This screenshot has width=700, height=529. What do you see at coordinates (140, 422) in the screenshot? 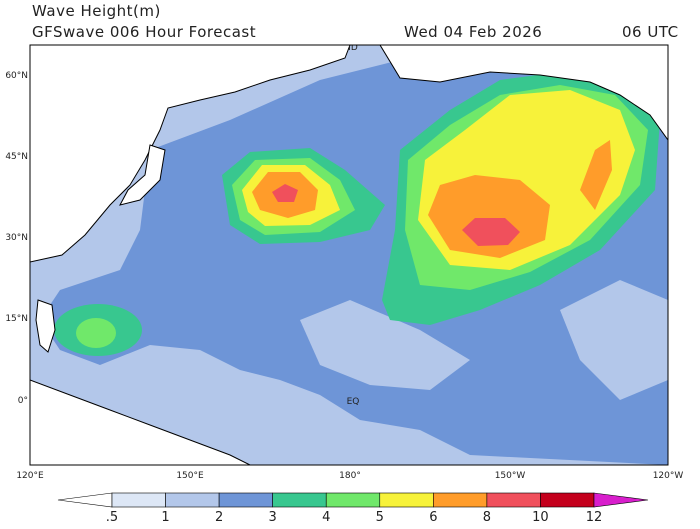
I see `indonesia` at bounding box center [140, 422].